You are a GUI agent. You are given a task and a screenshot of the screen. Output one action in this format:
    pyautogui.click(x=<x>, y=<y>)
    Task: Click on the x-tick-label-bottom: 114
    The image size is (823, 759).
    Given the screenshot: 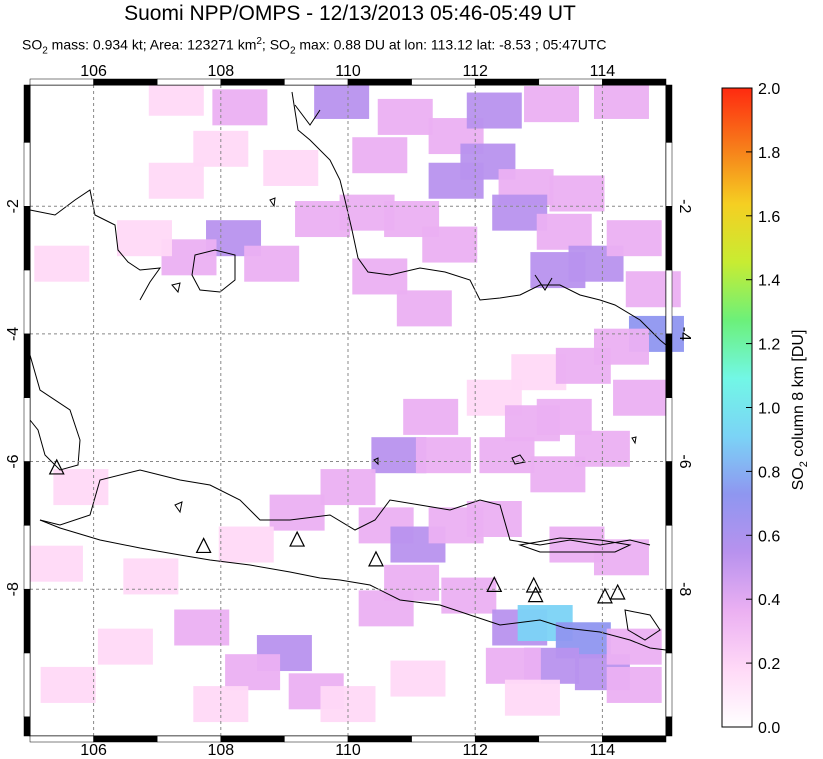 What is the action you would take?
    pyautogui.click(x=603, y=750)
    